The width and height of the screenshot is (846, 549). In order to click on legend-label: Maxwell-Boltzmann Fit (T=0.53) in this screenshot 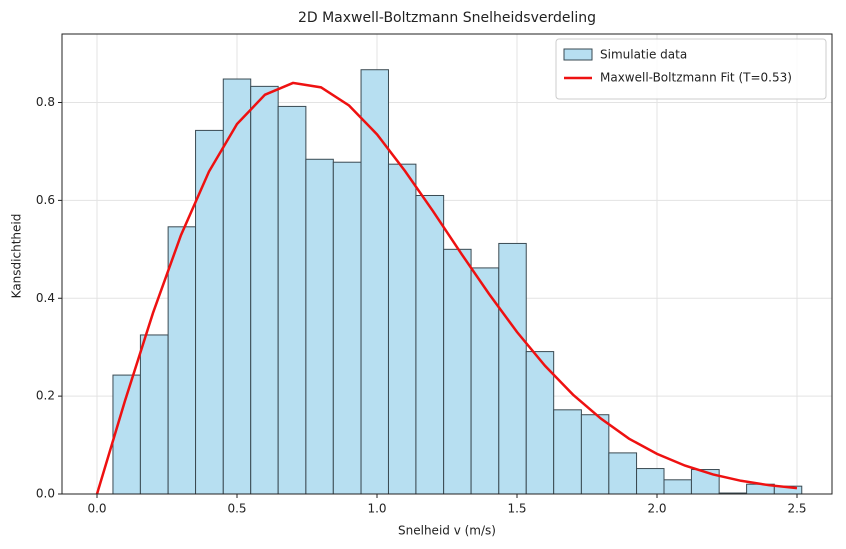, I will do `click(696, 78)`.